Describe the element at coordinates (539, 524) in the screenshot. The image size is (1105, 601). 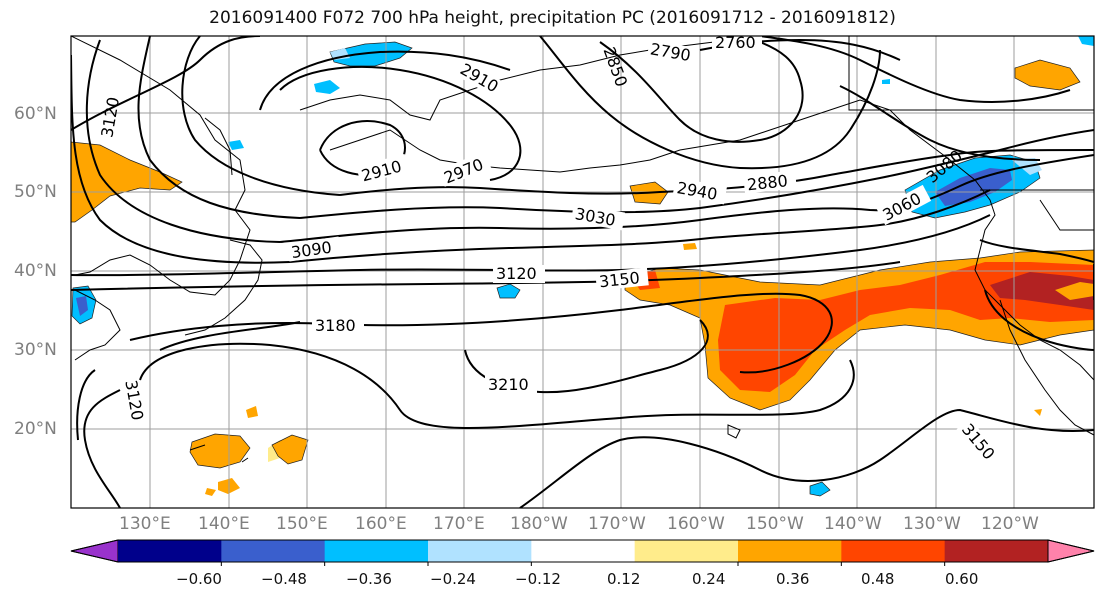
I see `lon-label-180w: 180°W` at that location.